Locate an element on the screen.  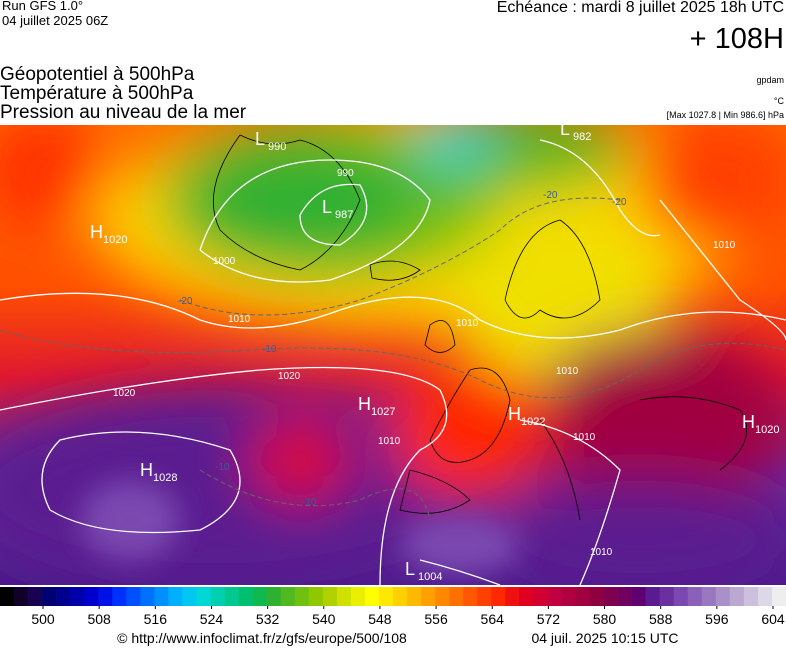
center-pressure: 1004 is located at coordinates (430, 577).